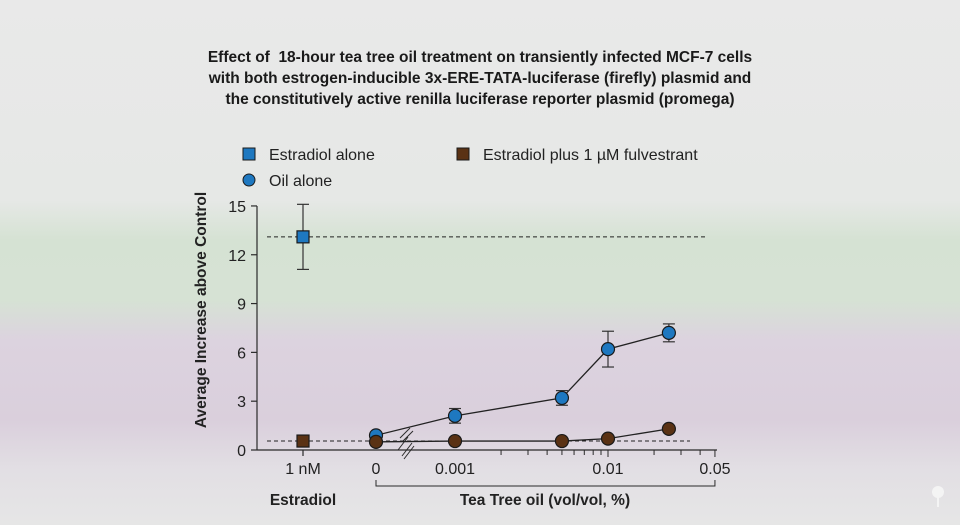  What do you see at coordinates (714, 469) in the screenshot?
I see `x-tick-label: 0.05` at bounding box center [714, 469].